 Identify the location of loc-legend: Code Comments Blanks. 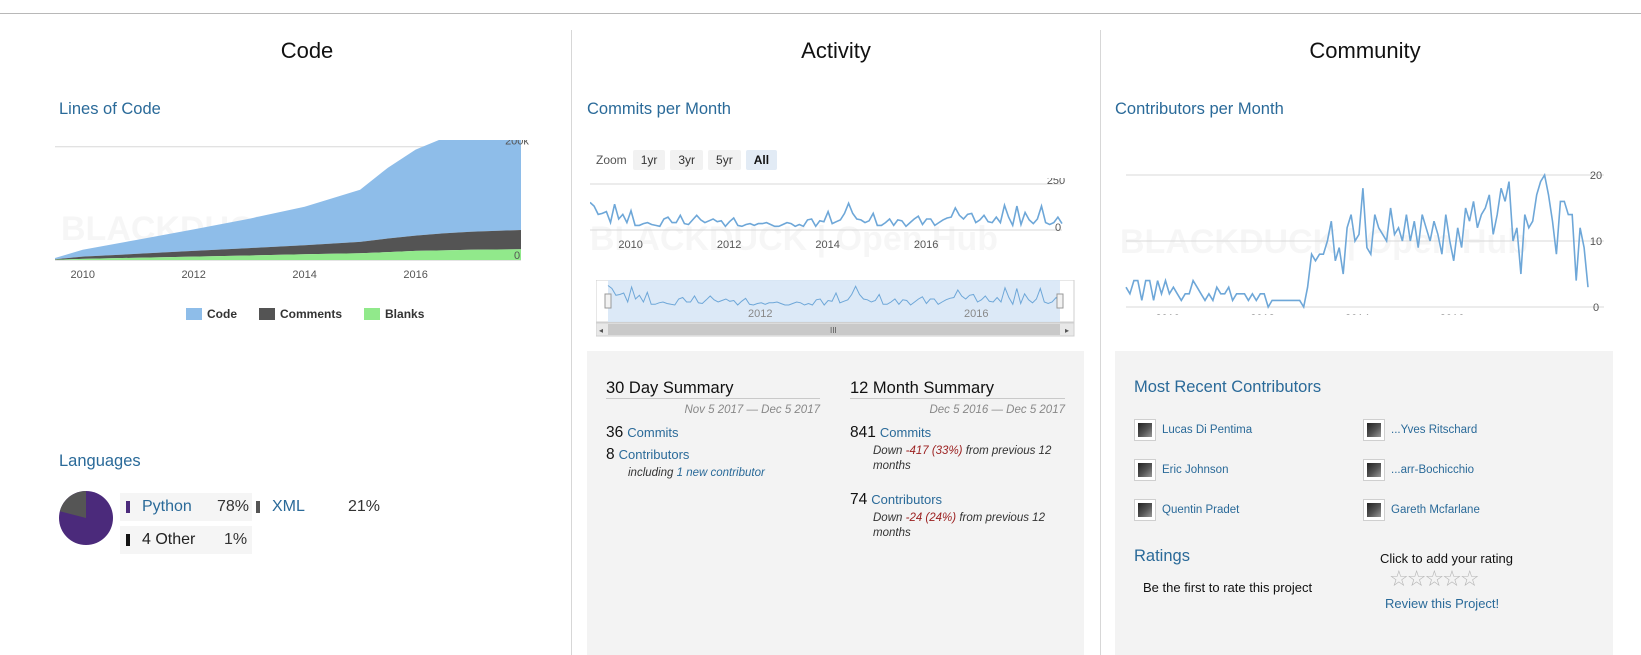
(316, 314).